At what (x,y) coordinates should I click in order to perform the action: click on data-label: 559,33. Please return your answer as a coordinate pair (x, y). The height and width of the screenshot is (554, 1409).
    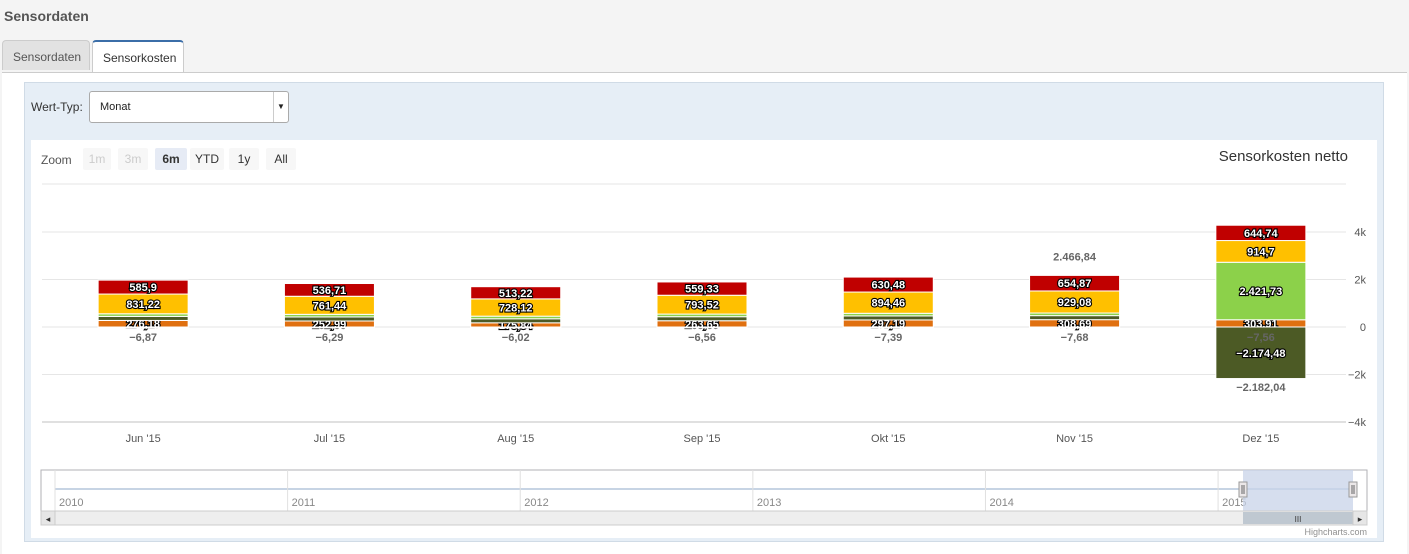
    Looking at the image, I should click on (702, 290).